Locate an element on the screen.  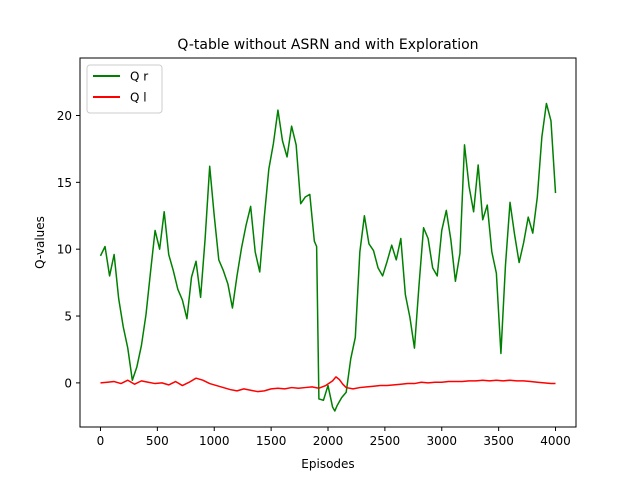
legend-box is located at coordinates (124, 89).